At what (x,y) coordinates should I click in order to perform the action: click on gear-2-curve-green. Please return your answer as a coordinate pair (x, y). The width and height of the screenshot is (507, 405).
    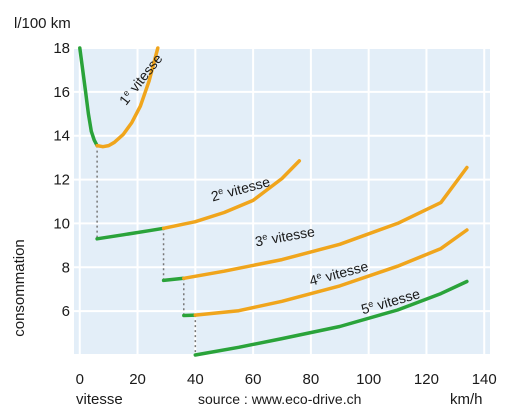
    Looking at the image, I should click on (130, 233).